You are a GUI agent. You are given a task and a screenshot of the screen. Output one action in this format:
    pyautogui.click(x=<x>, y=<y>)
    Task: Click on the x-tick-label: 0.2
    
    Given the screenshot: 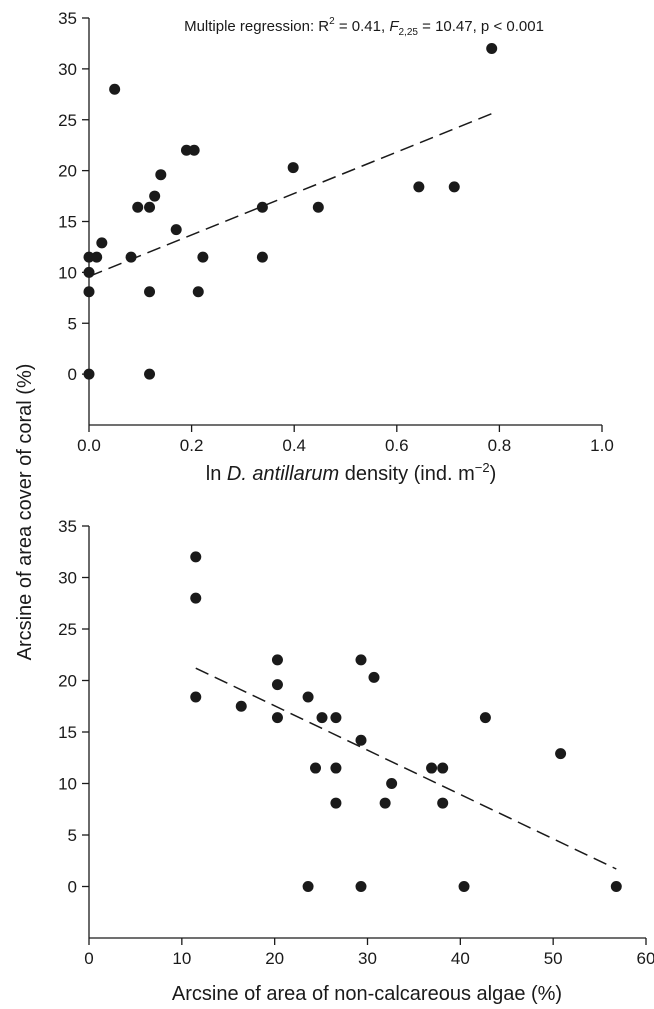 What is the action you would take?
    pyautogui.click(x=192, y=445)
    